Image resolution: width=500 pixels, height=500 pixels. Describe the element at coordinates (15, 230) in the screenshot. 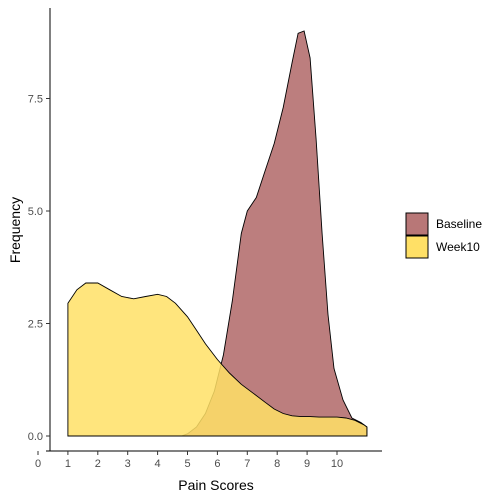

I see `y-axis-title: Frequency` at that location.